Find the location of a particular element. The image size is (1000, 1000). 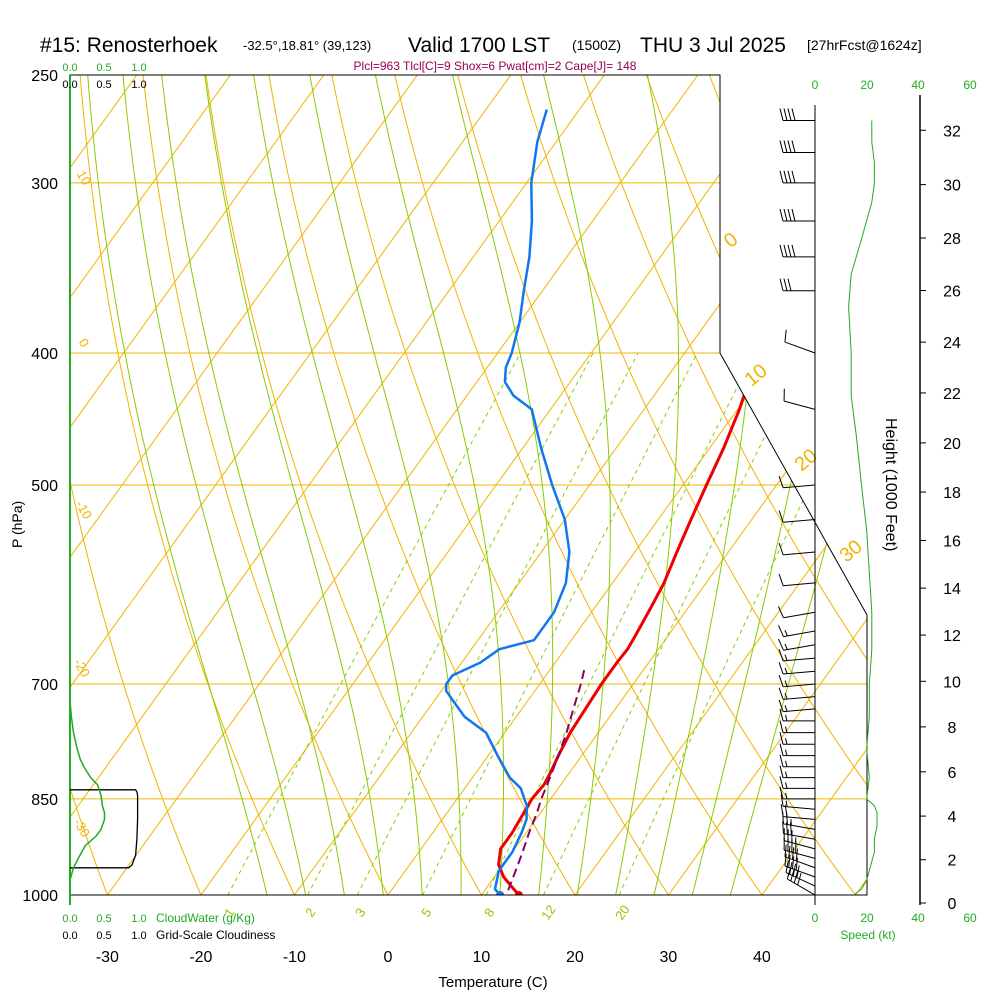

height-tick-label: 22 is located at coordinates (952, 394).